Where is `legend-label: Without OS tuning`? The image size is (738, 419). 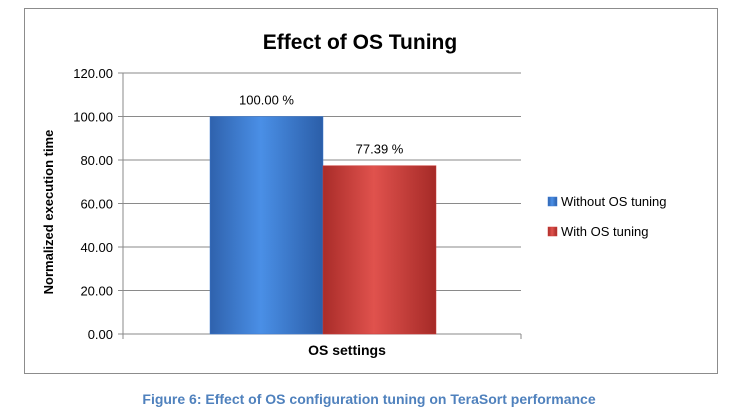
legend-label: Without OS tuning is located at coordinates (614, 201).